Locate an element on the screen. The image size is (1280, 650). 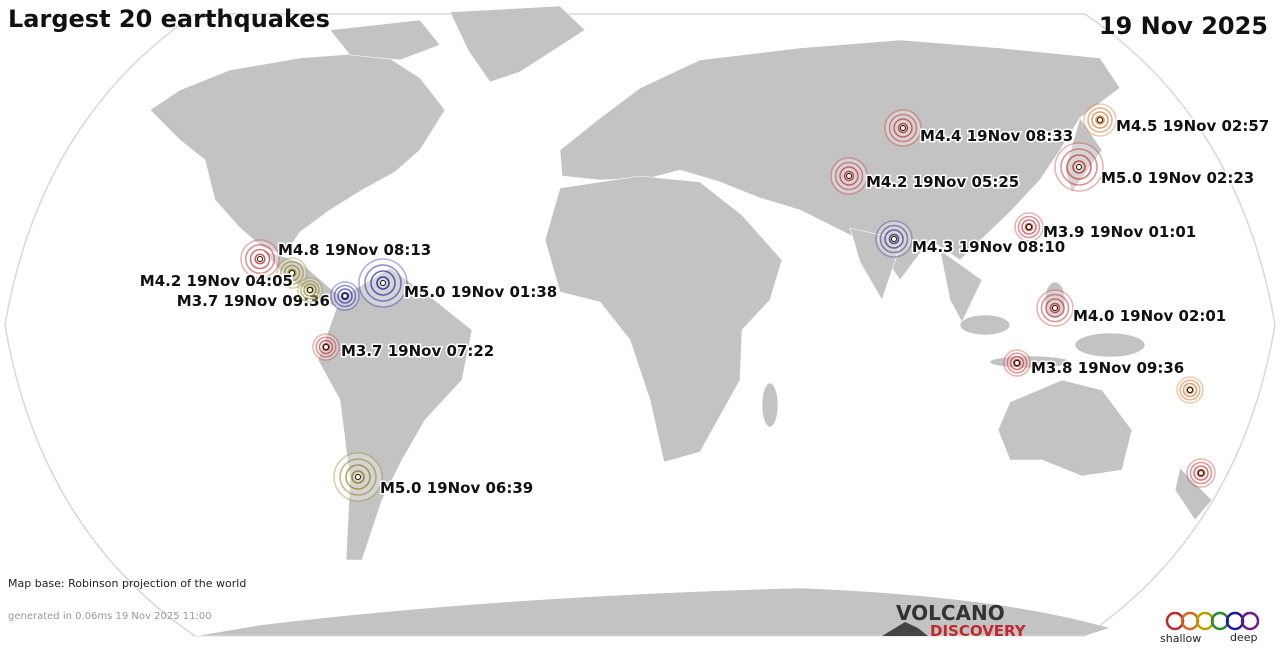
marker-label: M4.2 19Nov 04:05 is located at coordinates (216, 281).